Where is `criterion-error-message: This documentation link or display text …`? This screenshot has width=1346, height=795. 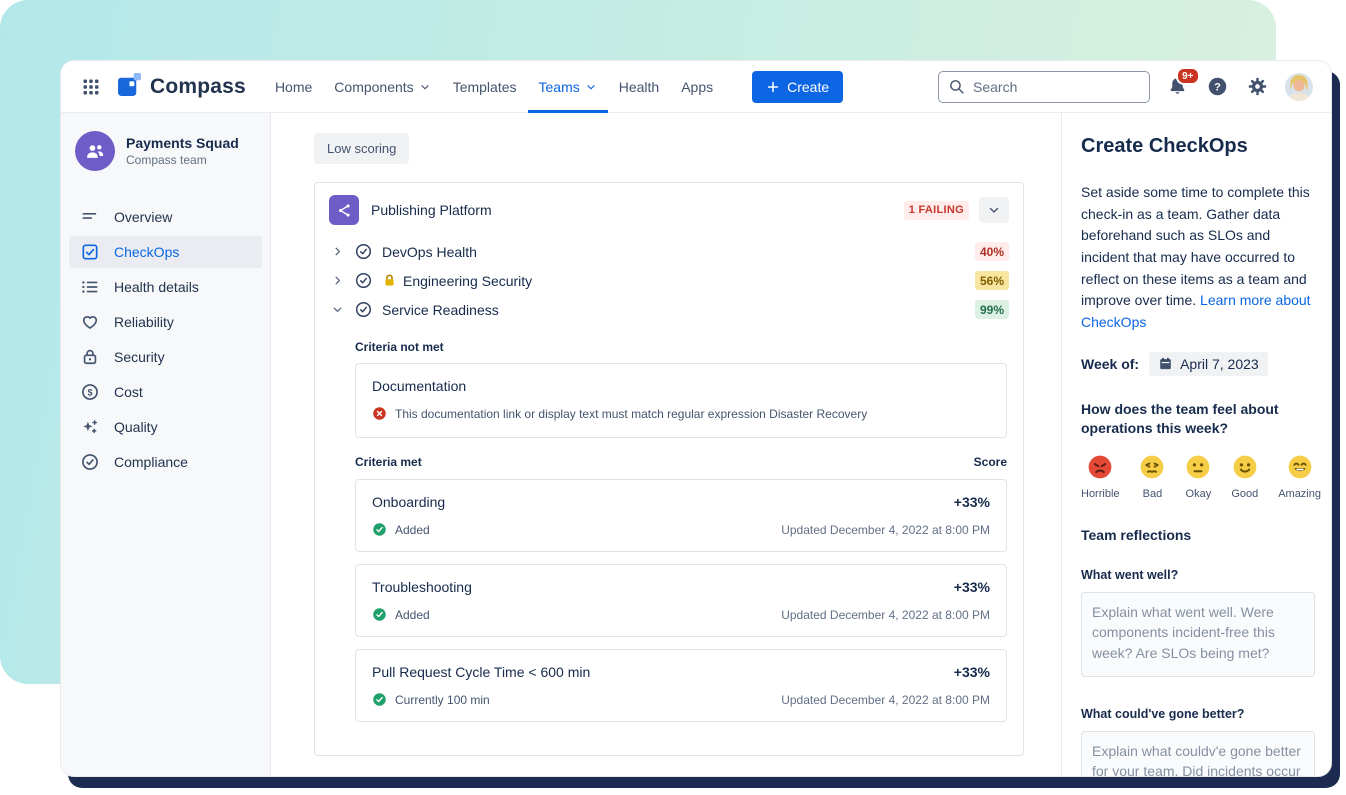 criterion-error-message: This documentation link or display text … is located at coordinates (631, 413).